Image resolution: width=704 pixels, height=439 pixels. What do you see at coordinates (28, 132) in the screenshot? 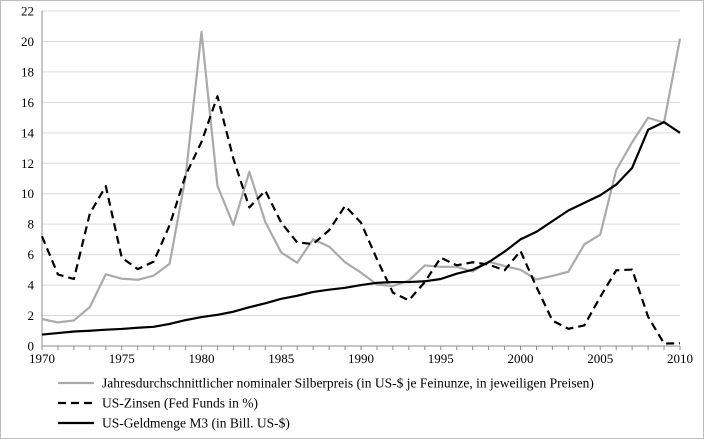
I see `y-tick-14: 14` at bounding box center [28, 132].